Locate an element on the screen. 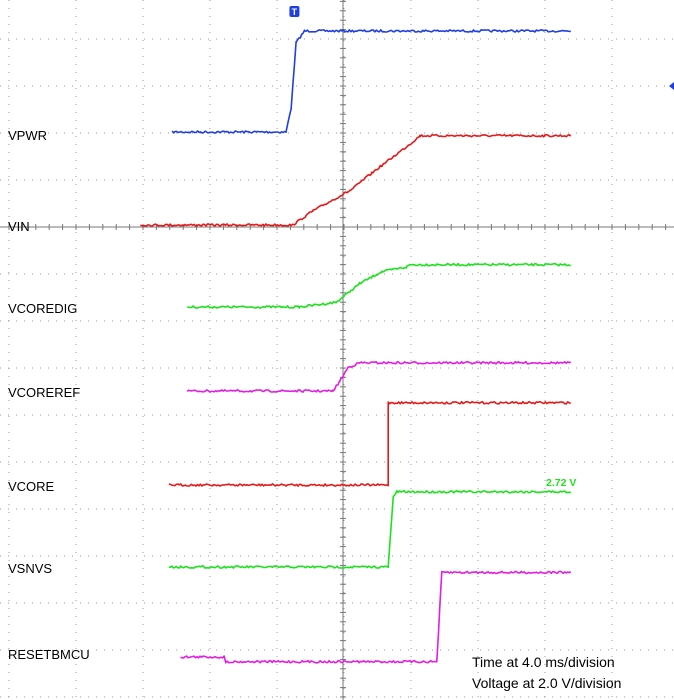 The image size is (674, 700). trace-resetbmcu is located at coordinates (376, 617).